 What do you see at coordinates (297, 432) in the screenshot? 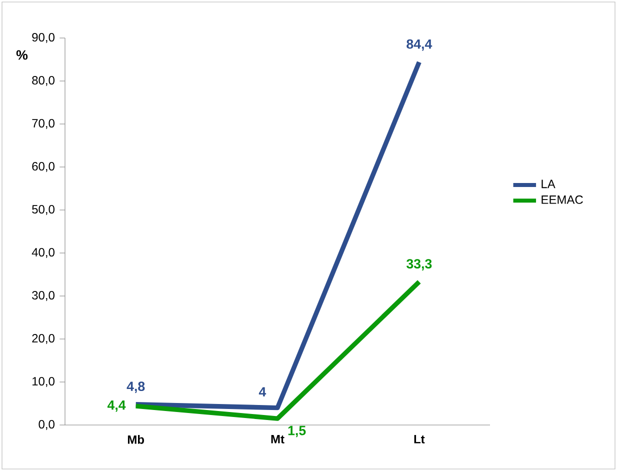
I see `data-label: 1,5` at bounding box center [297, 432].